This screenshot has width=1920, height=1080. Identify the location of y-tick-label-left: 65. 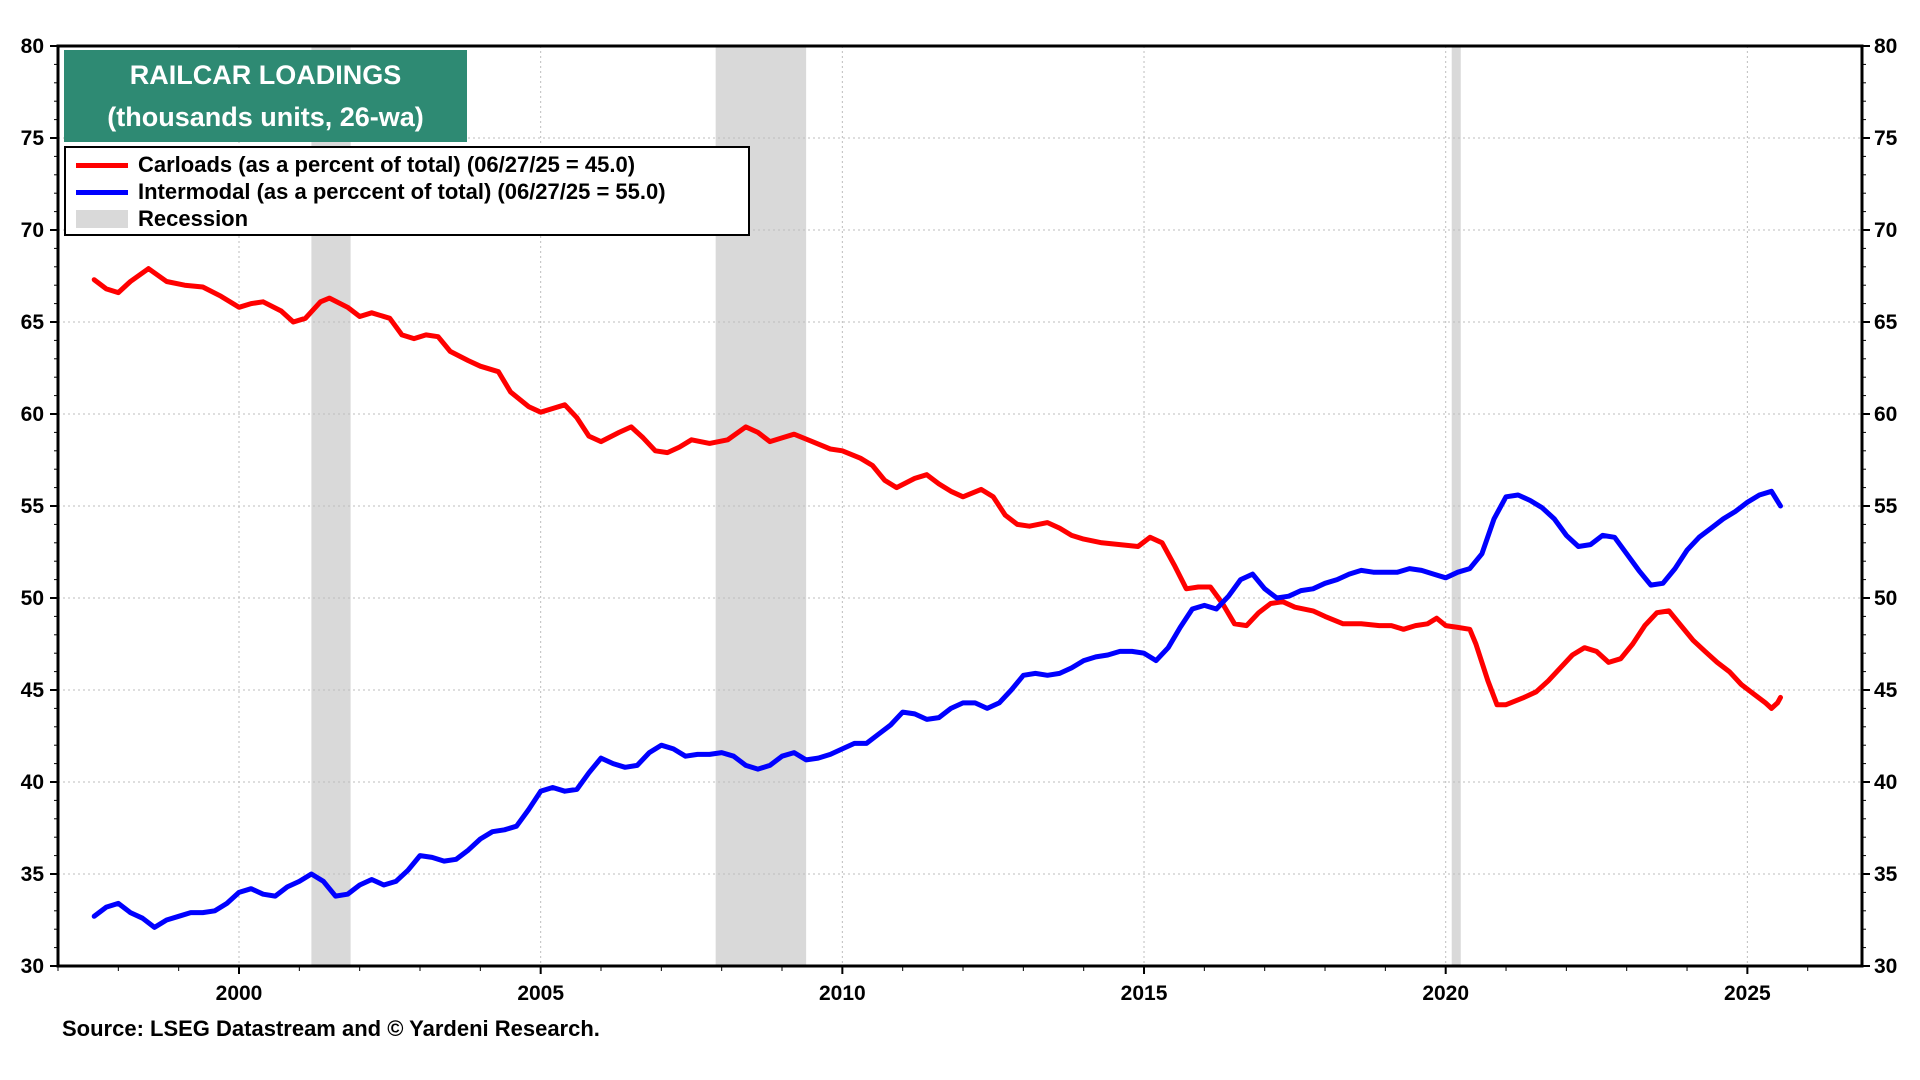
(33, 322).